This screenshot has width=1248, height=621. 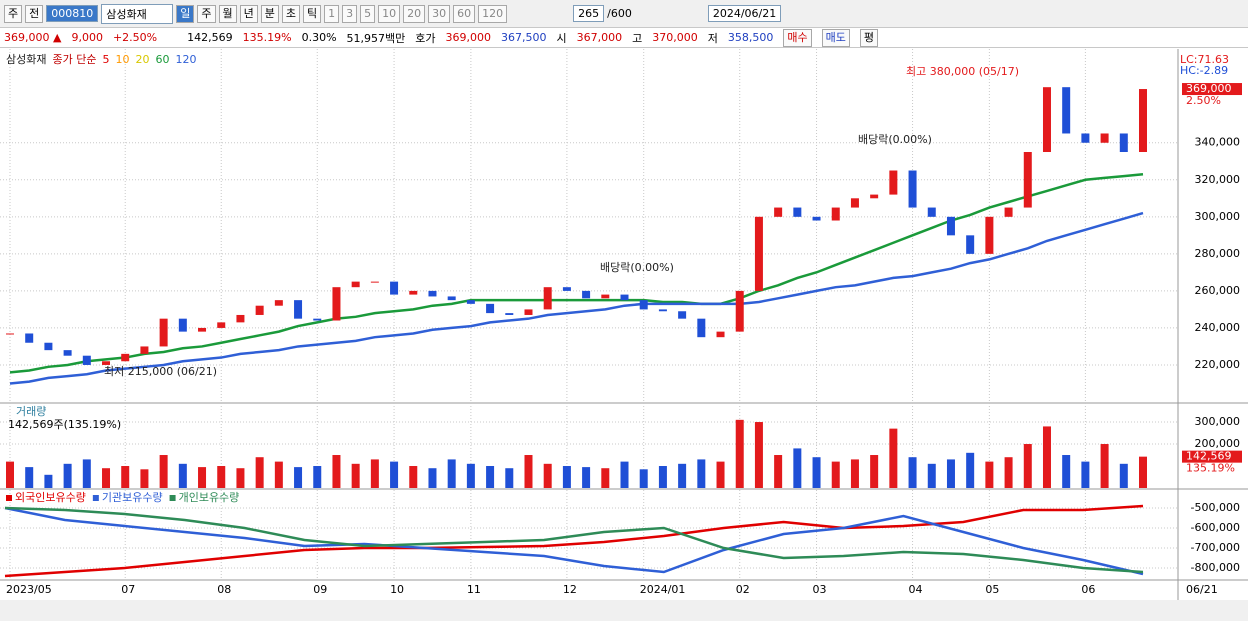 I want to click on x-tick-label: 2023/05, so click(x=29, y=589).